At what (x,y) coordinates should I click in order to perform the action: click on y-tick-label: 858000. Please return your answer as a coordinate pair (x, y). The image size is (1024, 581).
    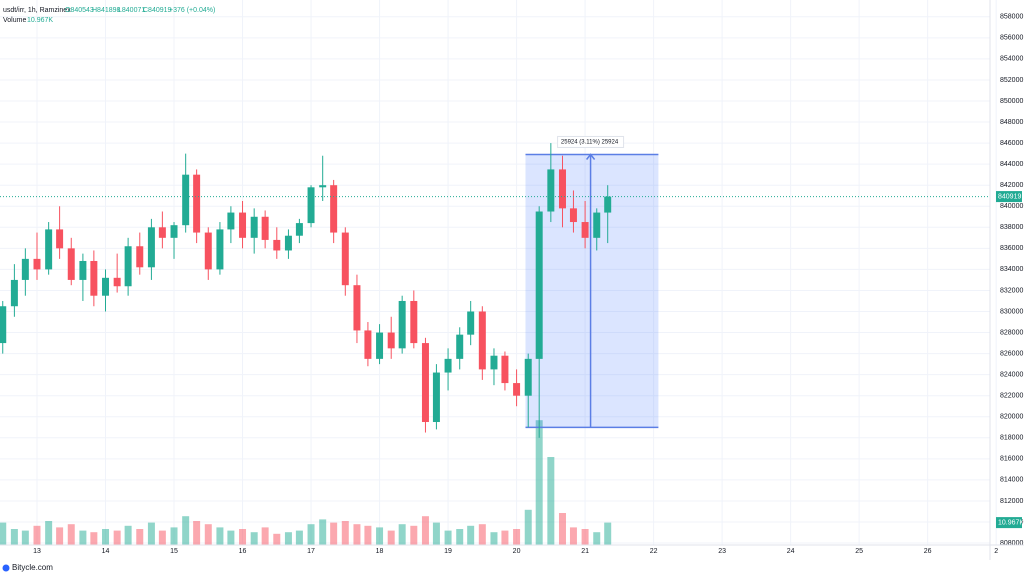
    Looking at the image, I should click on (1011, 17).